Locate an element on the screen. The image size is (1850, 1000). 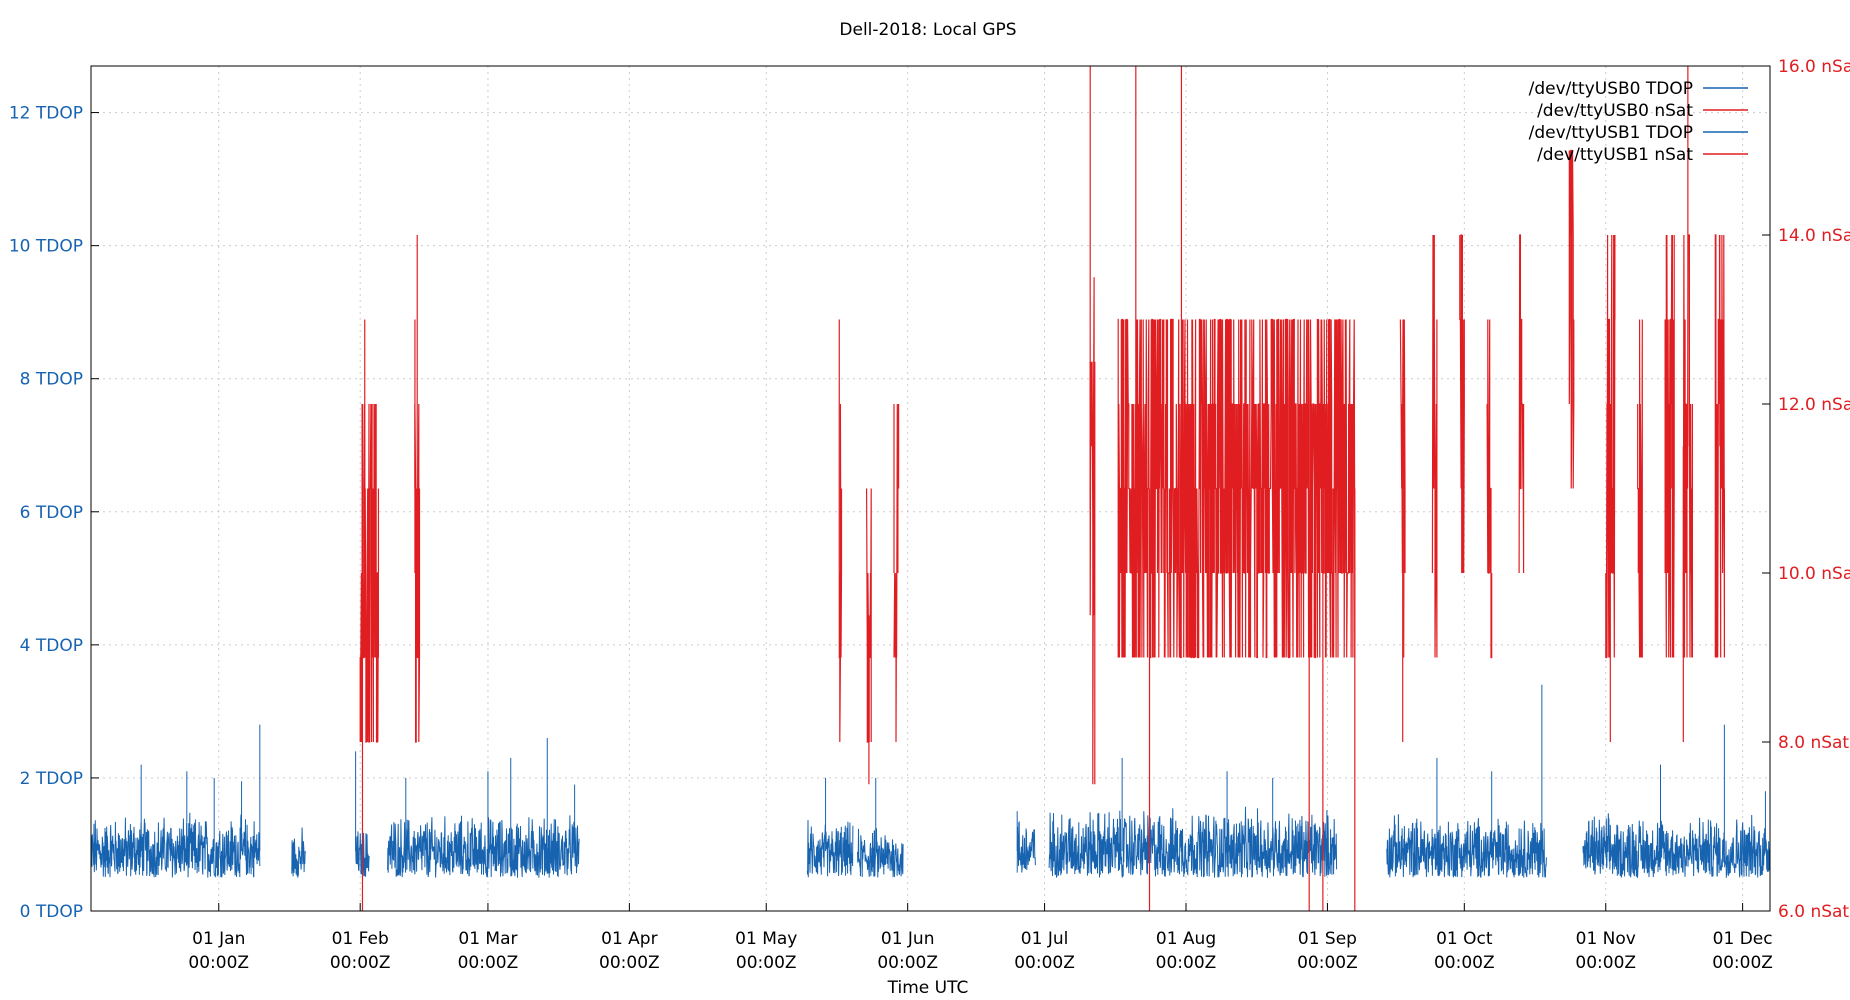
y-right-tick-label: 16.0 nSat is located at coordinates (1814, 67).